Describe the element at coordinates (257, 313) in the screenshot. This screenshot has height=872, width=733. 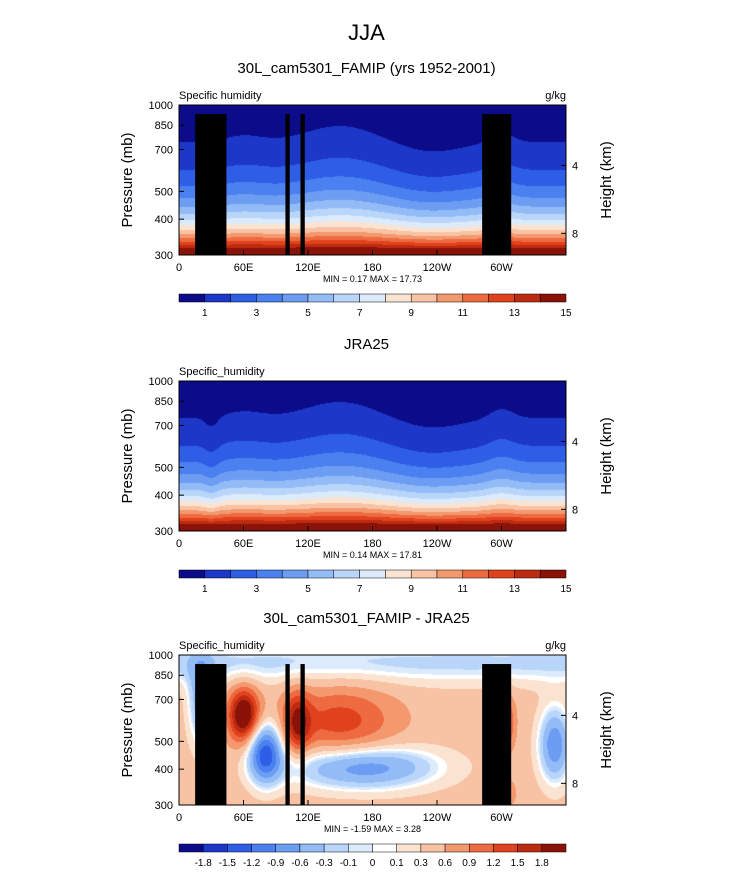
I see `colorbar-label: 3` at that location.